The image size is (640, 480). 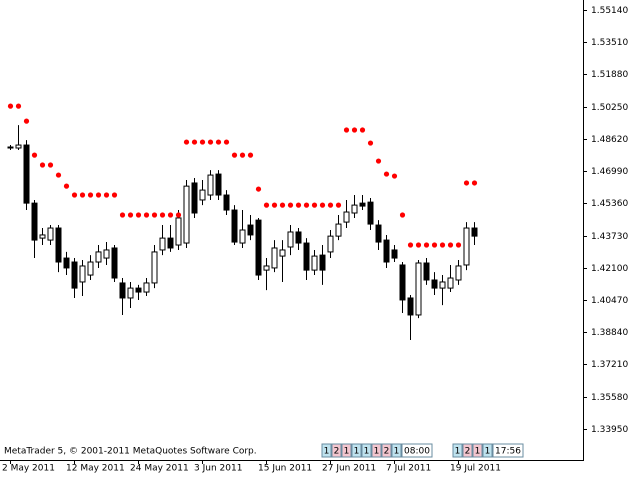 What do you see at coordinates (609, 75) in the screenshot?
I see `y-tick-label: 1.51880` at bounding box center [609, 75].